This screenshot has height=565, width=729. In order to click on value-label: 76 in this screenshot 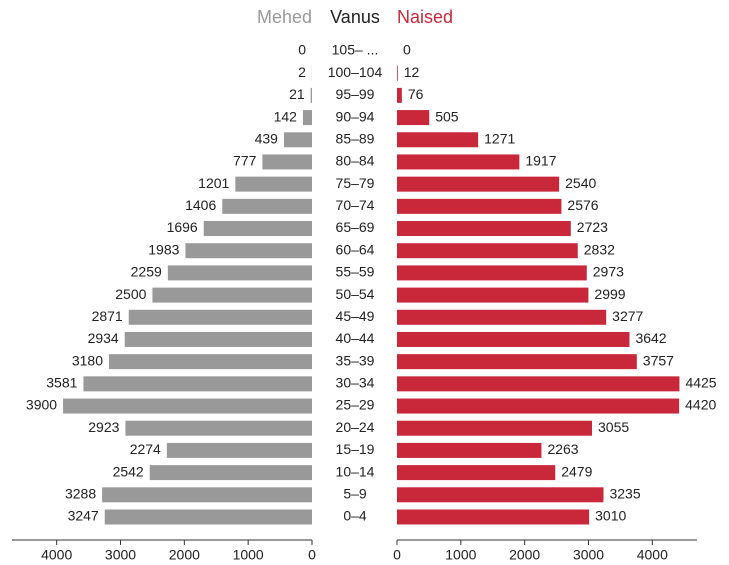, I will do `click(416, 94)`.